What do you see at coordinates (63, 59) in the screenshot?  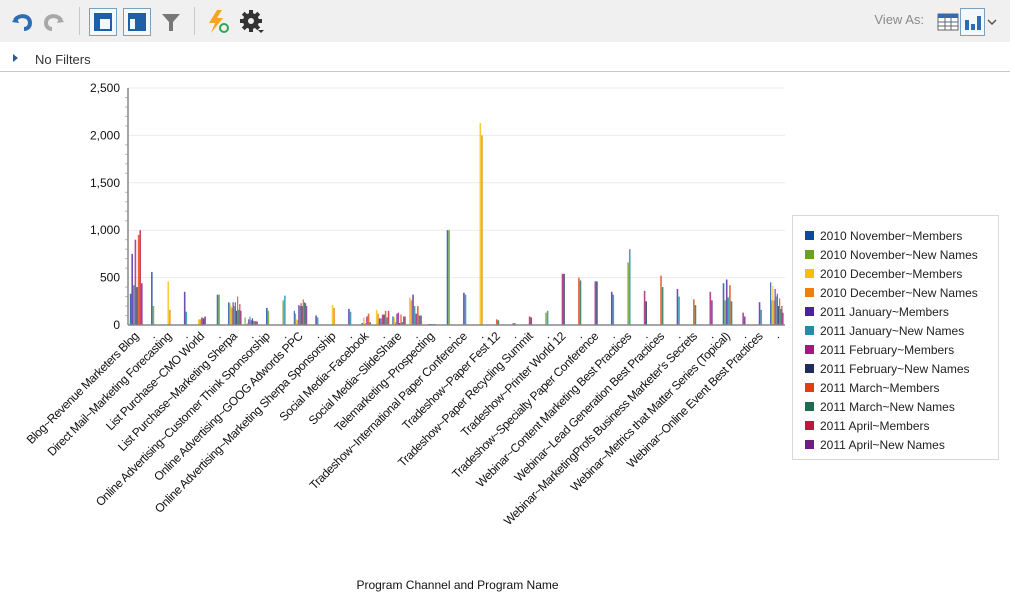 I see `filters-label: No Filters` at bounding box center [63, 59].